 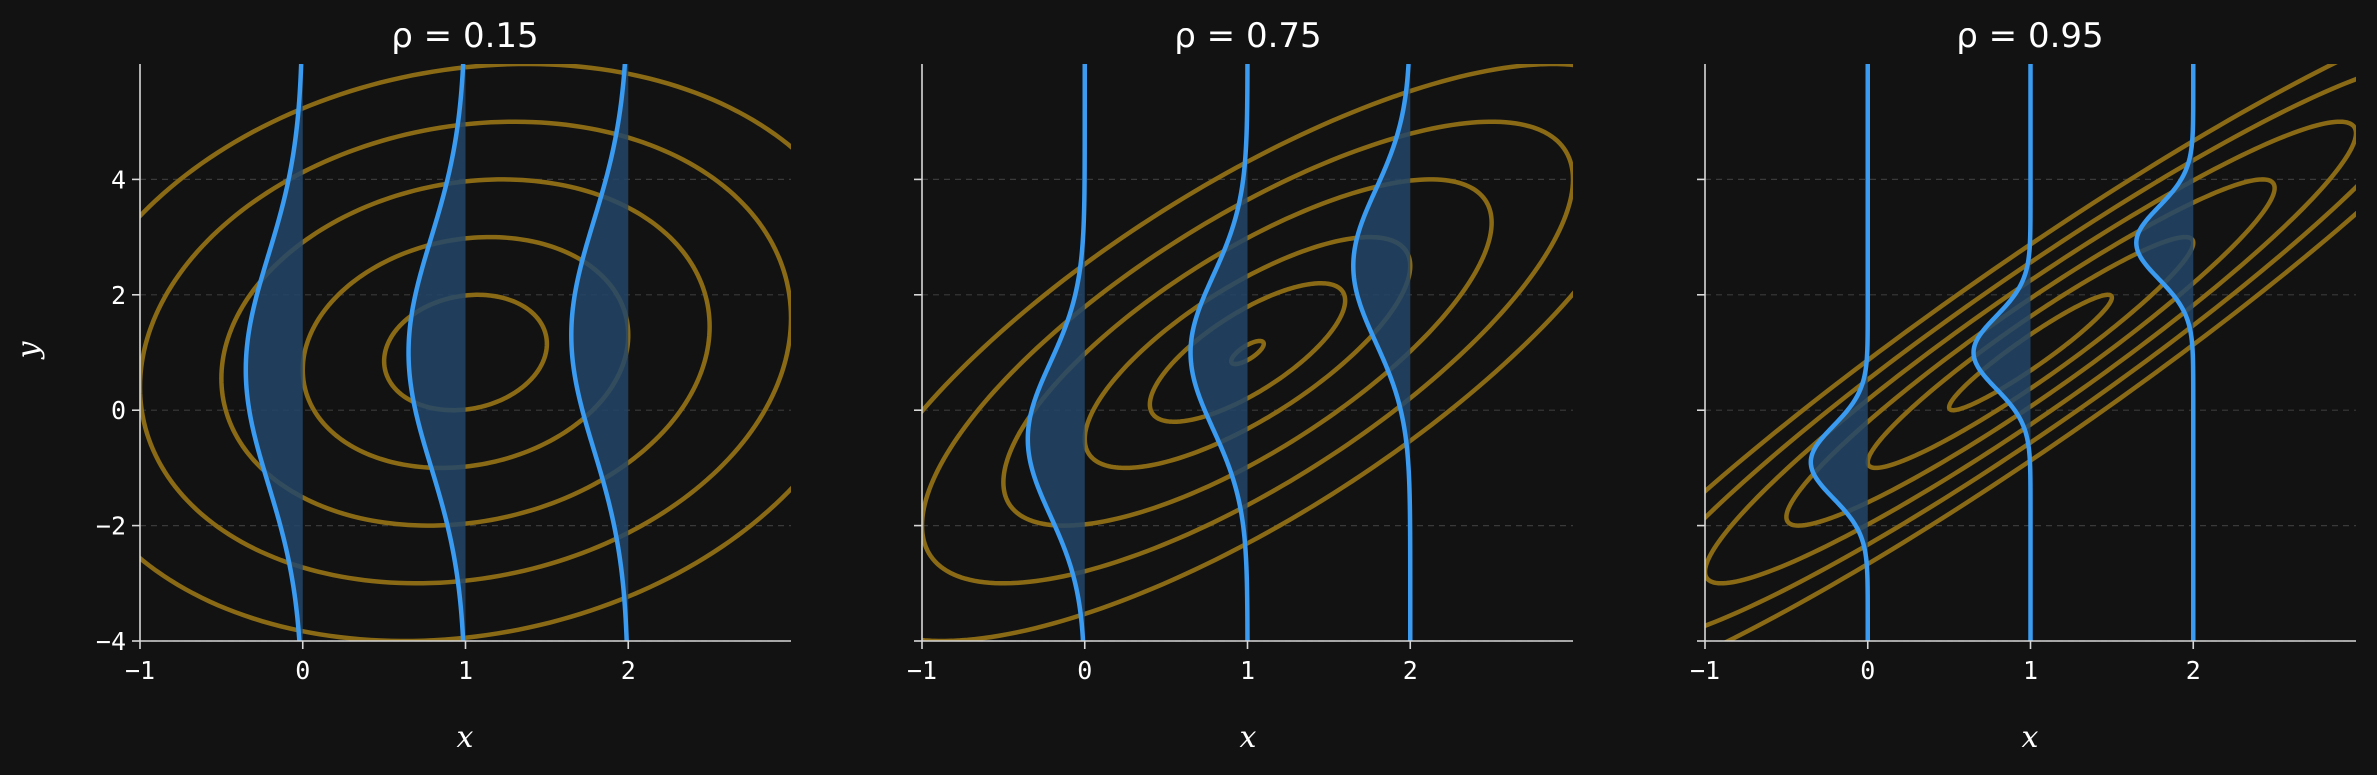 I want to click on y-tick-label: 2, so click(x=118, y=295).